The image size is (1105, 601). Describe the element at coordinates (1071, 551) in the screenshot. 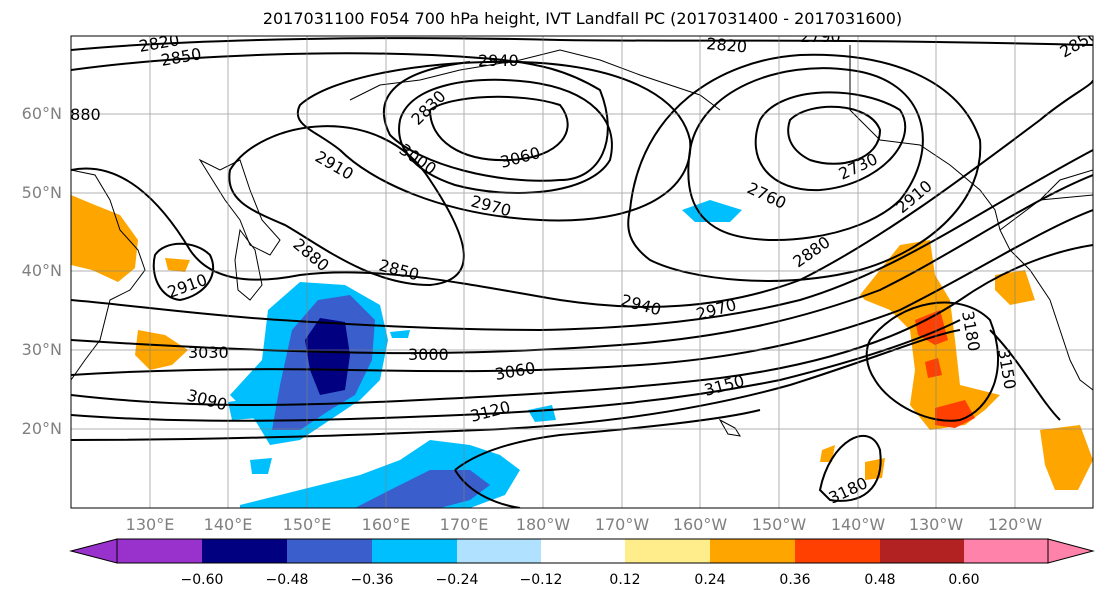

I see `colorbar-extend-high` at that location.